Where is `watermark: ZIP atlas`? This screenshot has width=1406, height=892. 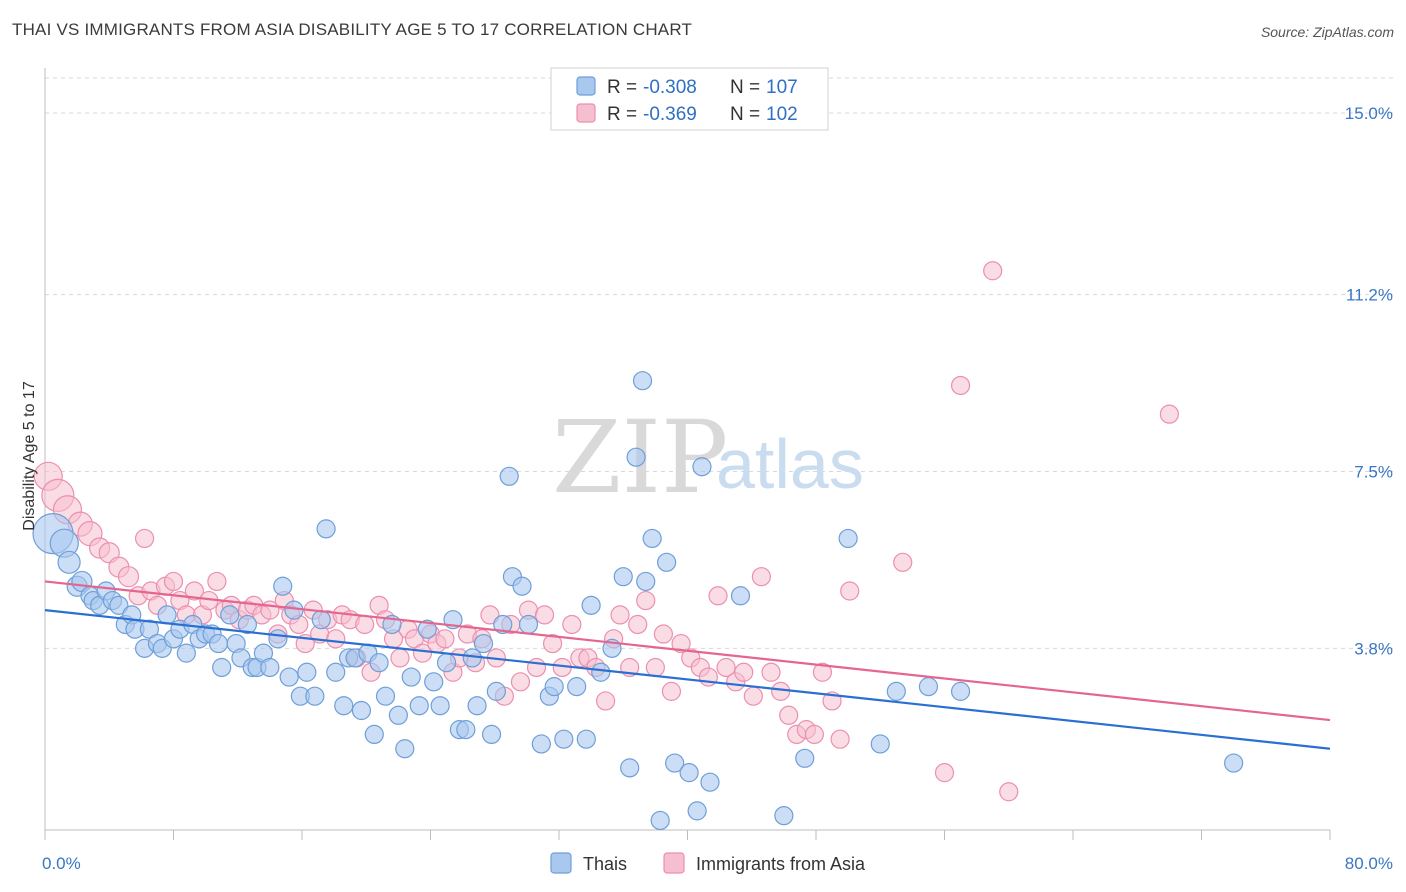
watermark: ZIP atlas is located at coordinates (708, 457).